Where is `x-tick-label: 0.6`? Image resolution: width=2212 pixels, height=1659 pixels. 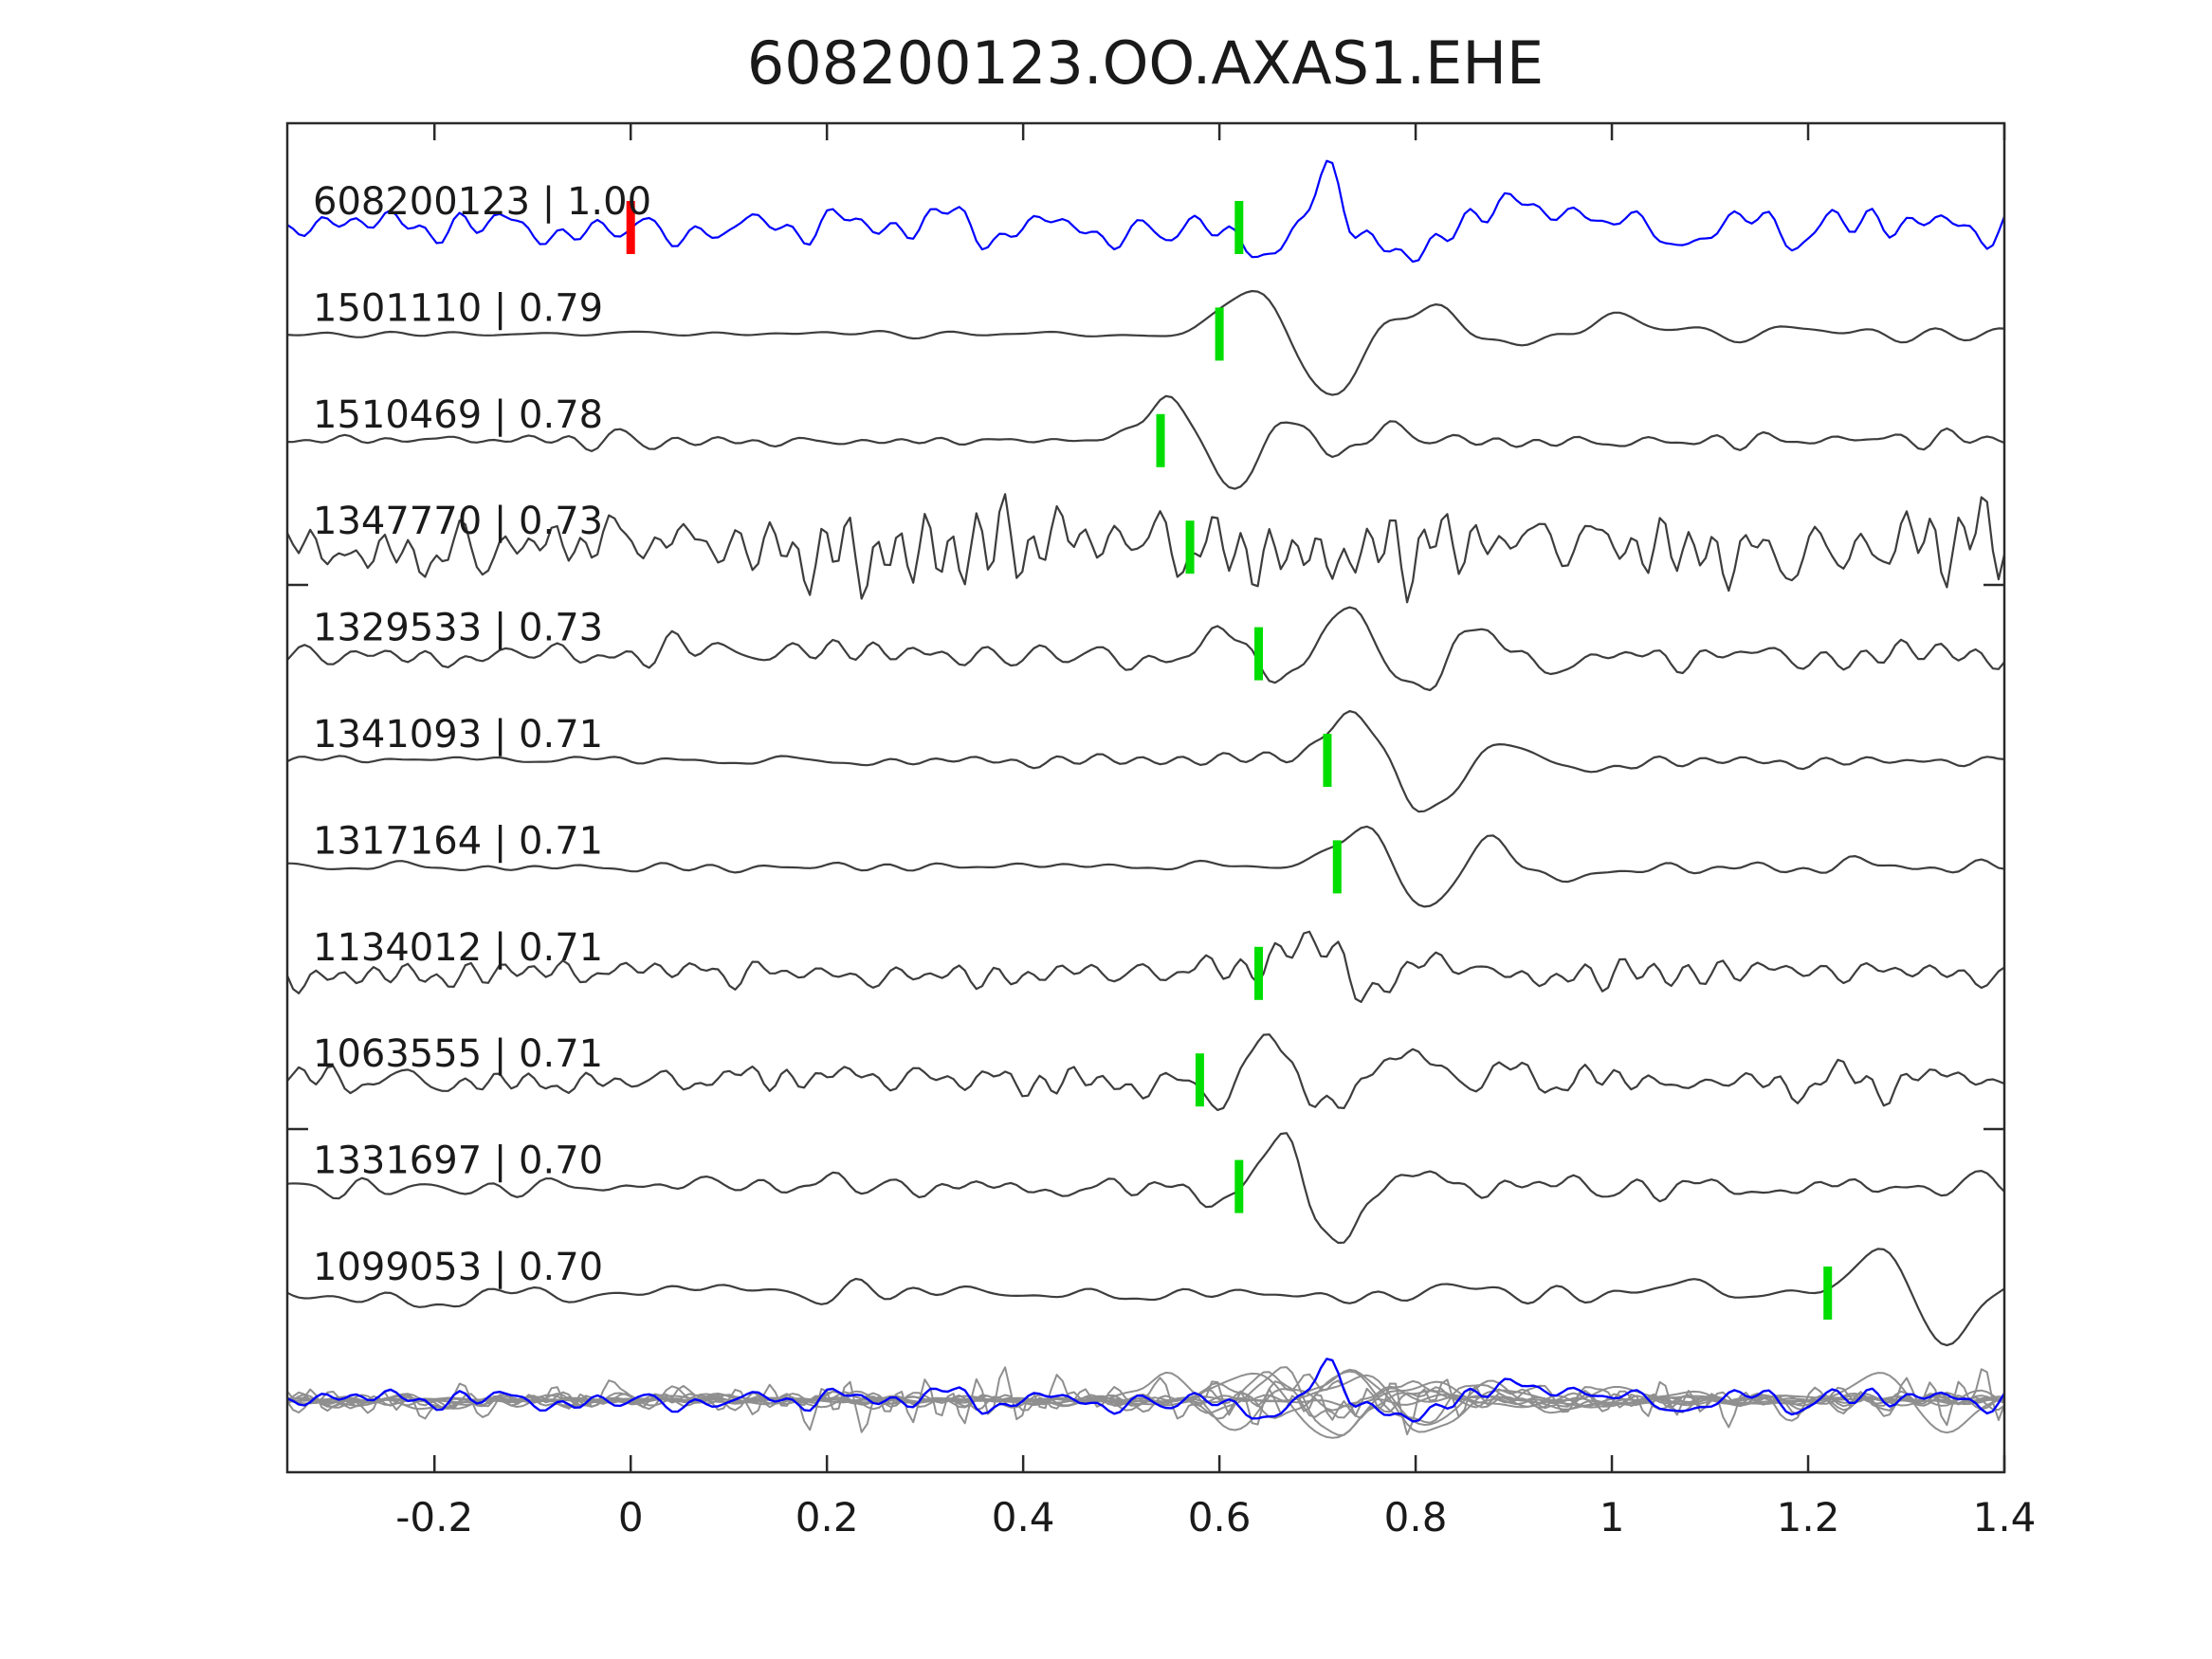 x-tick-label: 0.6 is located at coordinates (1220, 1517).